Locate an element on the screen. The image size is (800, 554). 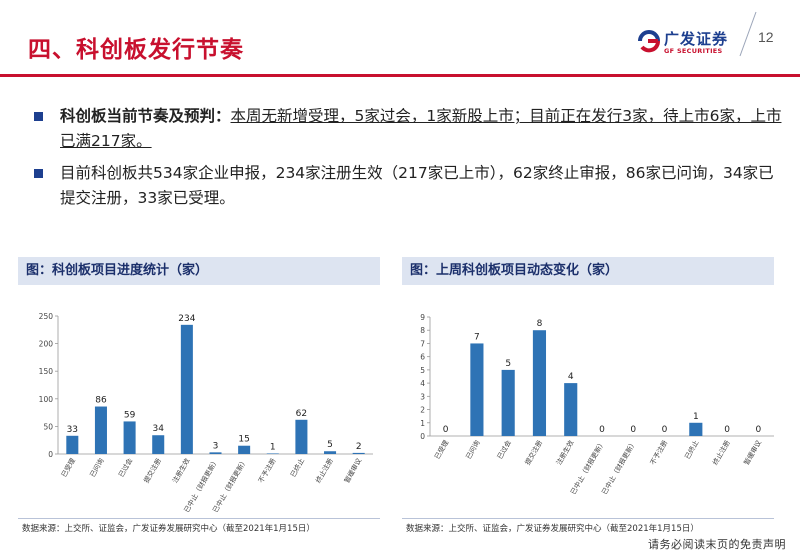
y-tick-label: 1 is located at coordinates (422, 423).